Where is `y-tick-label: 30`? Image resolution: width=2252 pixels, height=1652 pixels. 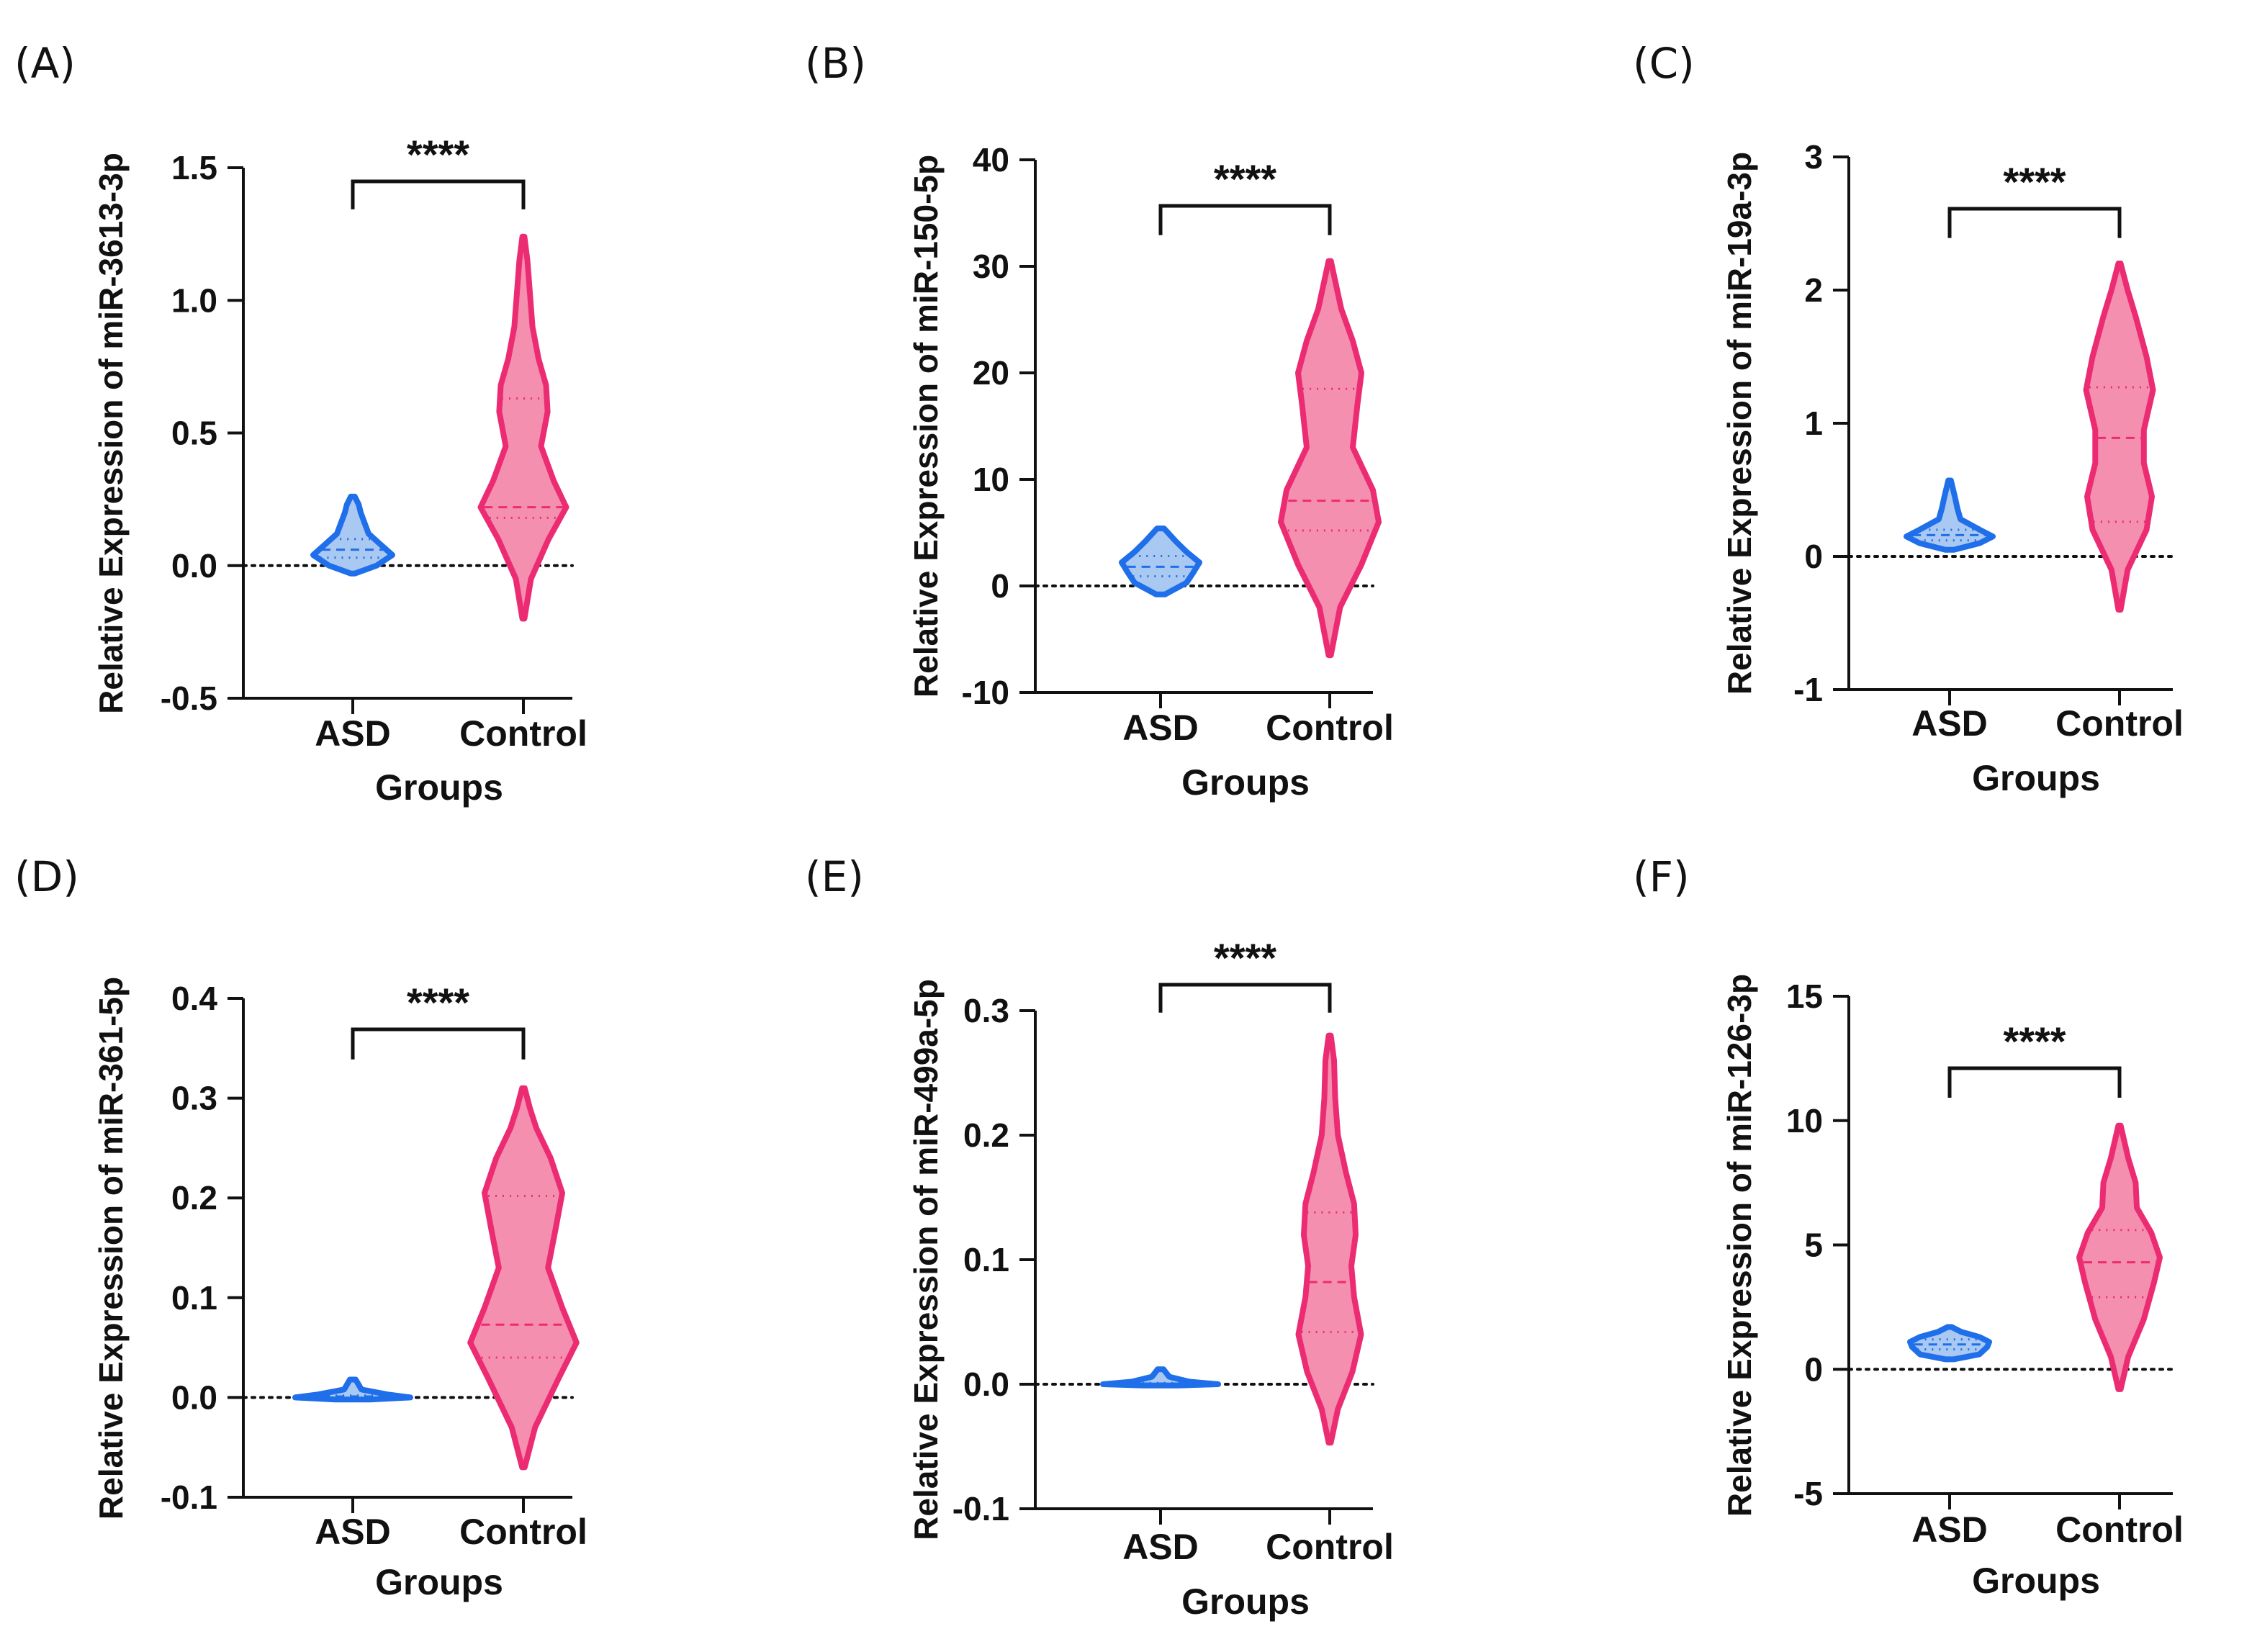
y-tick-label: 30 is located at coordinates (991, 267).